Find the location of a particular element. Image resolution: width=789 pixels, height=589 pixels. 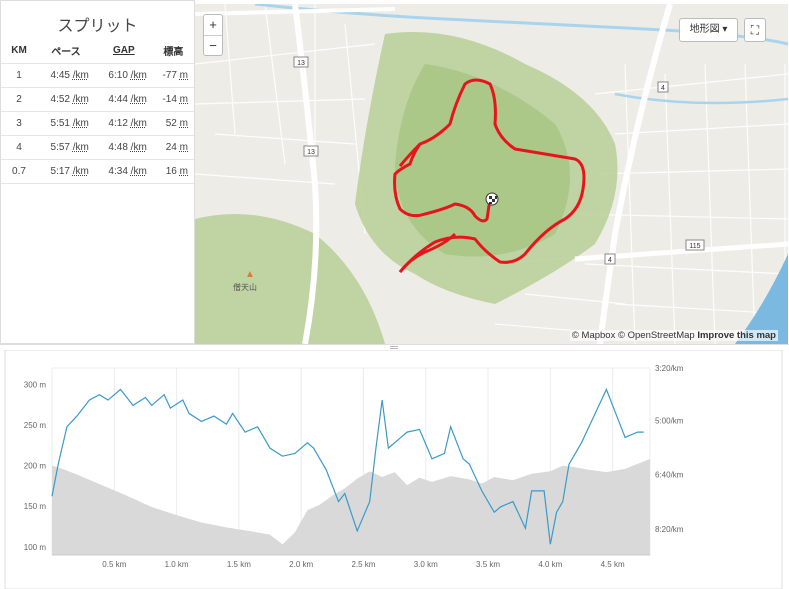

x-tick-label: 1.5 km is located at coordinates (239, 564).